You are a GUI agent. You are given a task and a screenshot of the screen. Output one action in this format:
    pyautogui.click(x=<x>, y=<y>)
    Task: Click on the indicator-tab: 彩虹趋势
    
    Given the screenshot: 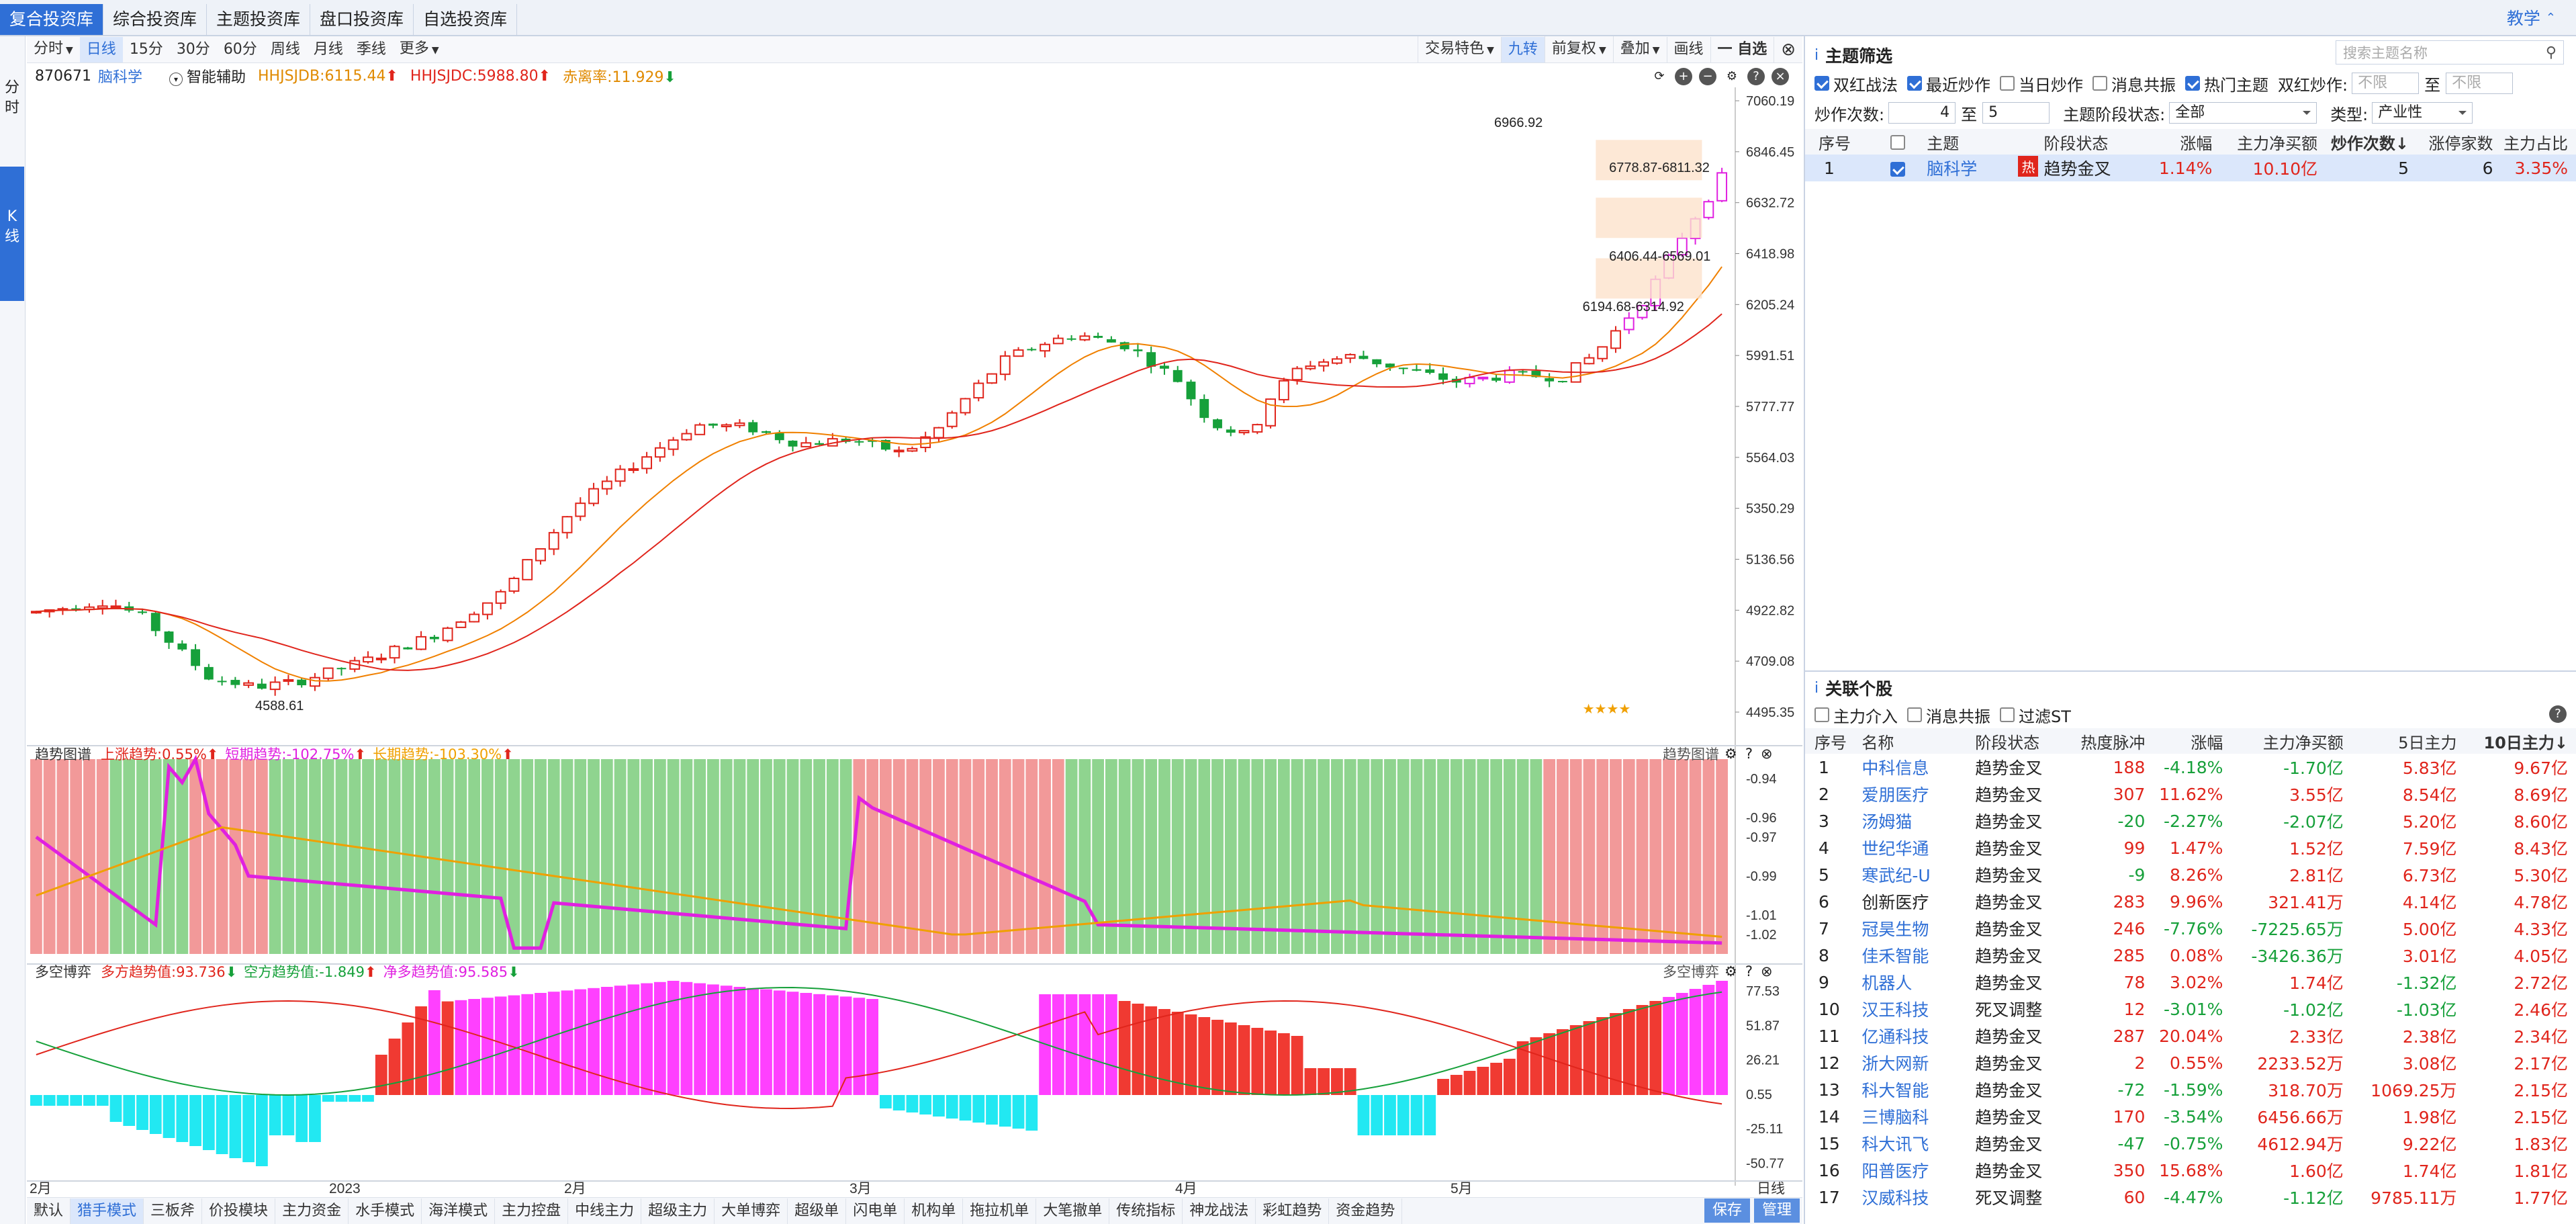 What is the action you would take?
    pyautogui.click(x=1293, y=1211)
    